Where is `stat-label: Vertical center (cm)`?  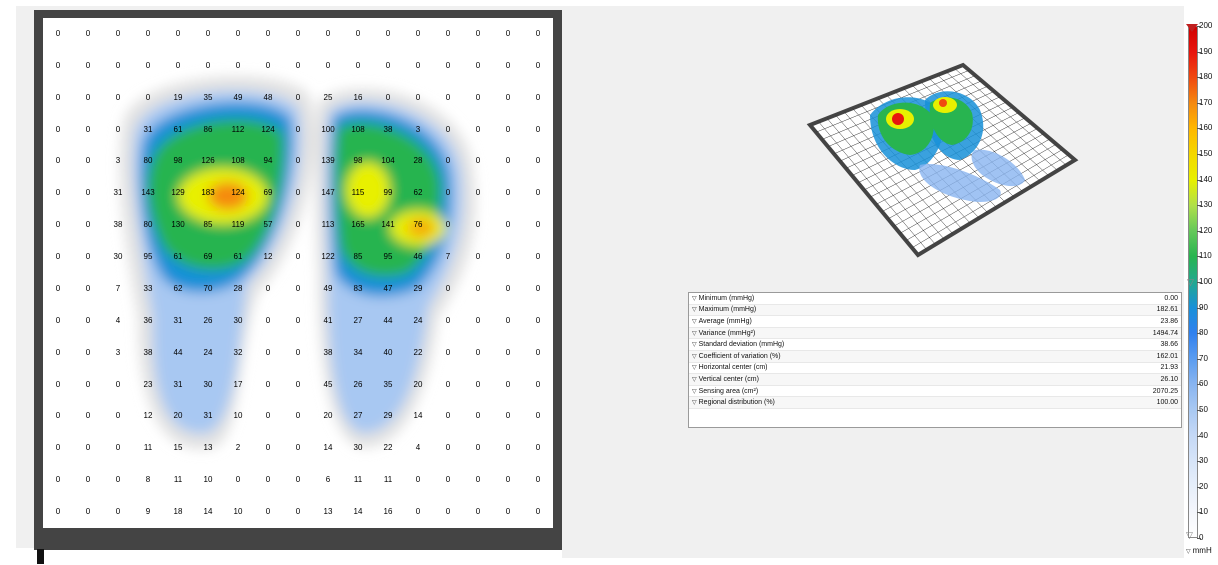
stat-label: Vertical center (cm) is located at coordinates (728, 379).